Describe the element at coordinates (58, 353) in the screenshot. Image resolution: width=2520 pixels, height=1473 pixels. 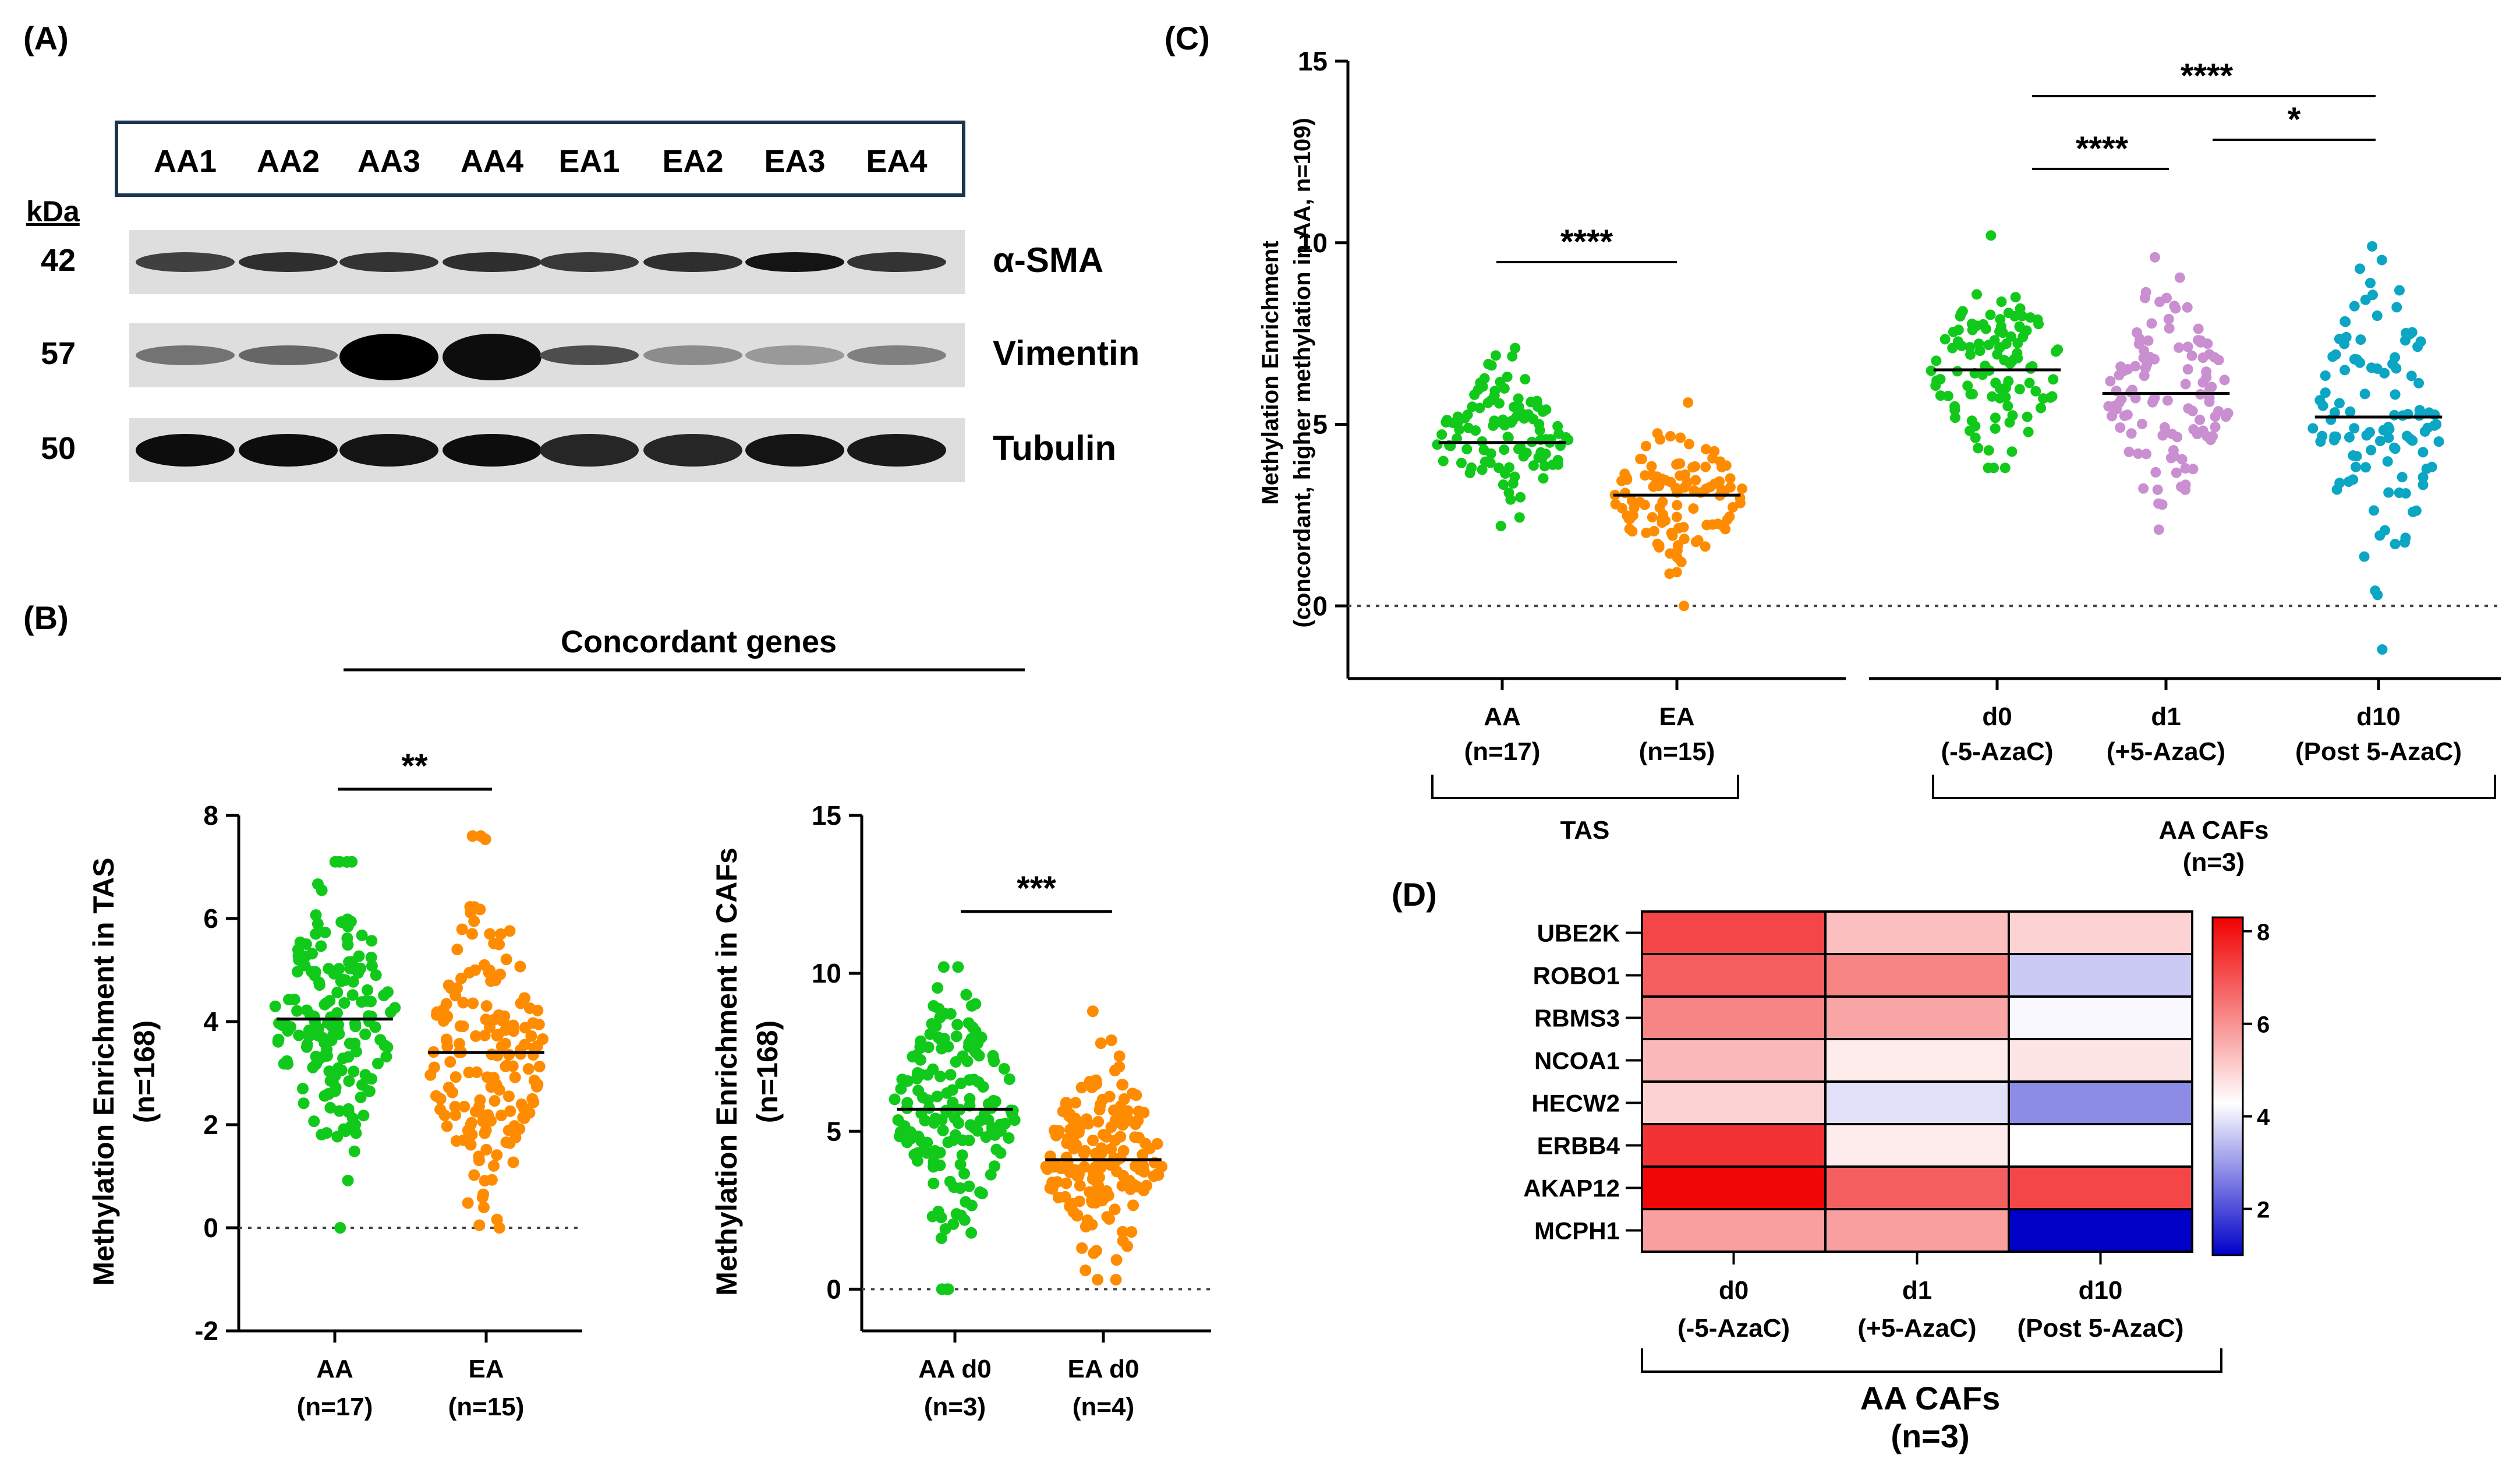
I see `blot-kda-value: 57` at that location.